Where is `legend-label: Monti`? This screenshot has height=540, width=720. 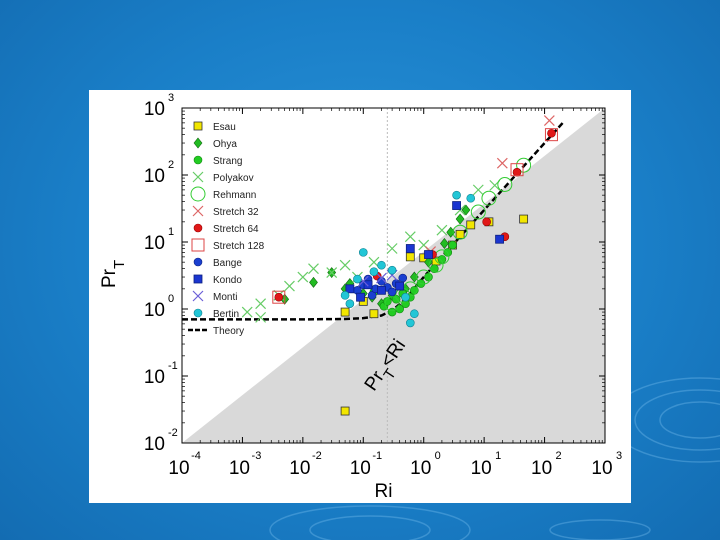 legend-label: Monti is located at coordinates (225, 297).